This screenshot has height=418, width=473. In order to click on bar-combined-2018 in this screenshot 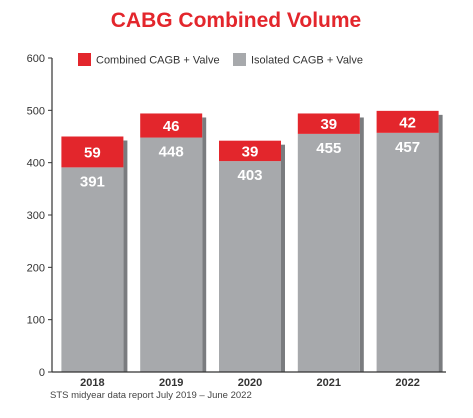, I will do `click(92, 152)`.